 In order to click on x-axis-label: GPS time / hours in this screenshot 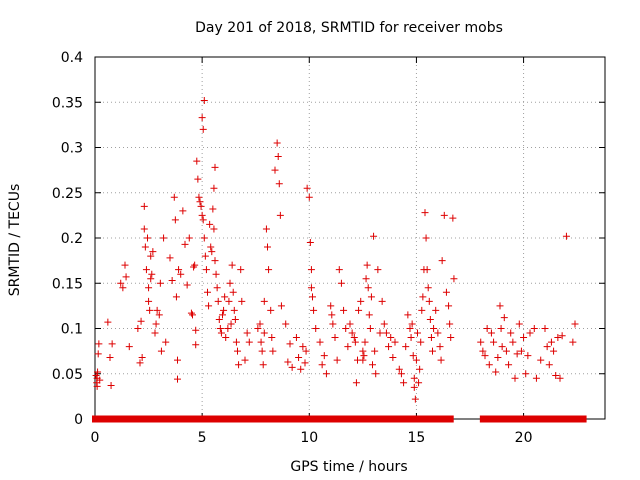, I will do `click(348, 467)`.